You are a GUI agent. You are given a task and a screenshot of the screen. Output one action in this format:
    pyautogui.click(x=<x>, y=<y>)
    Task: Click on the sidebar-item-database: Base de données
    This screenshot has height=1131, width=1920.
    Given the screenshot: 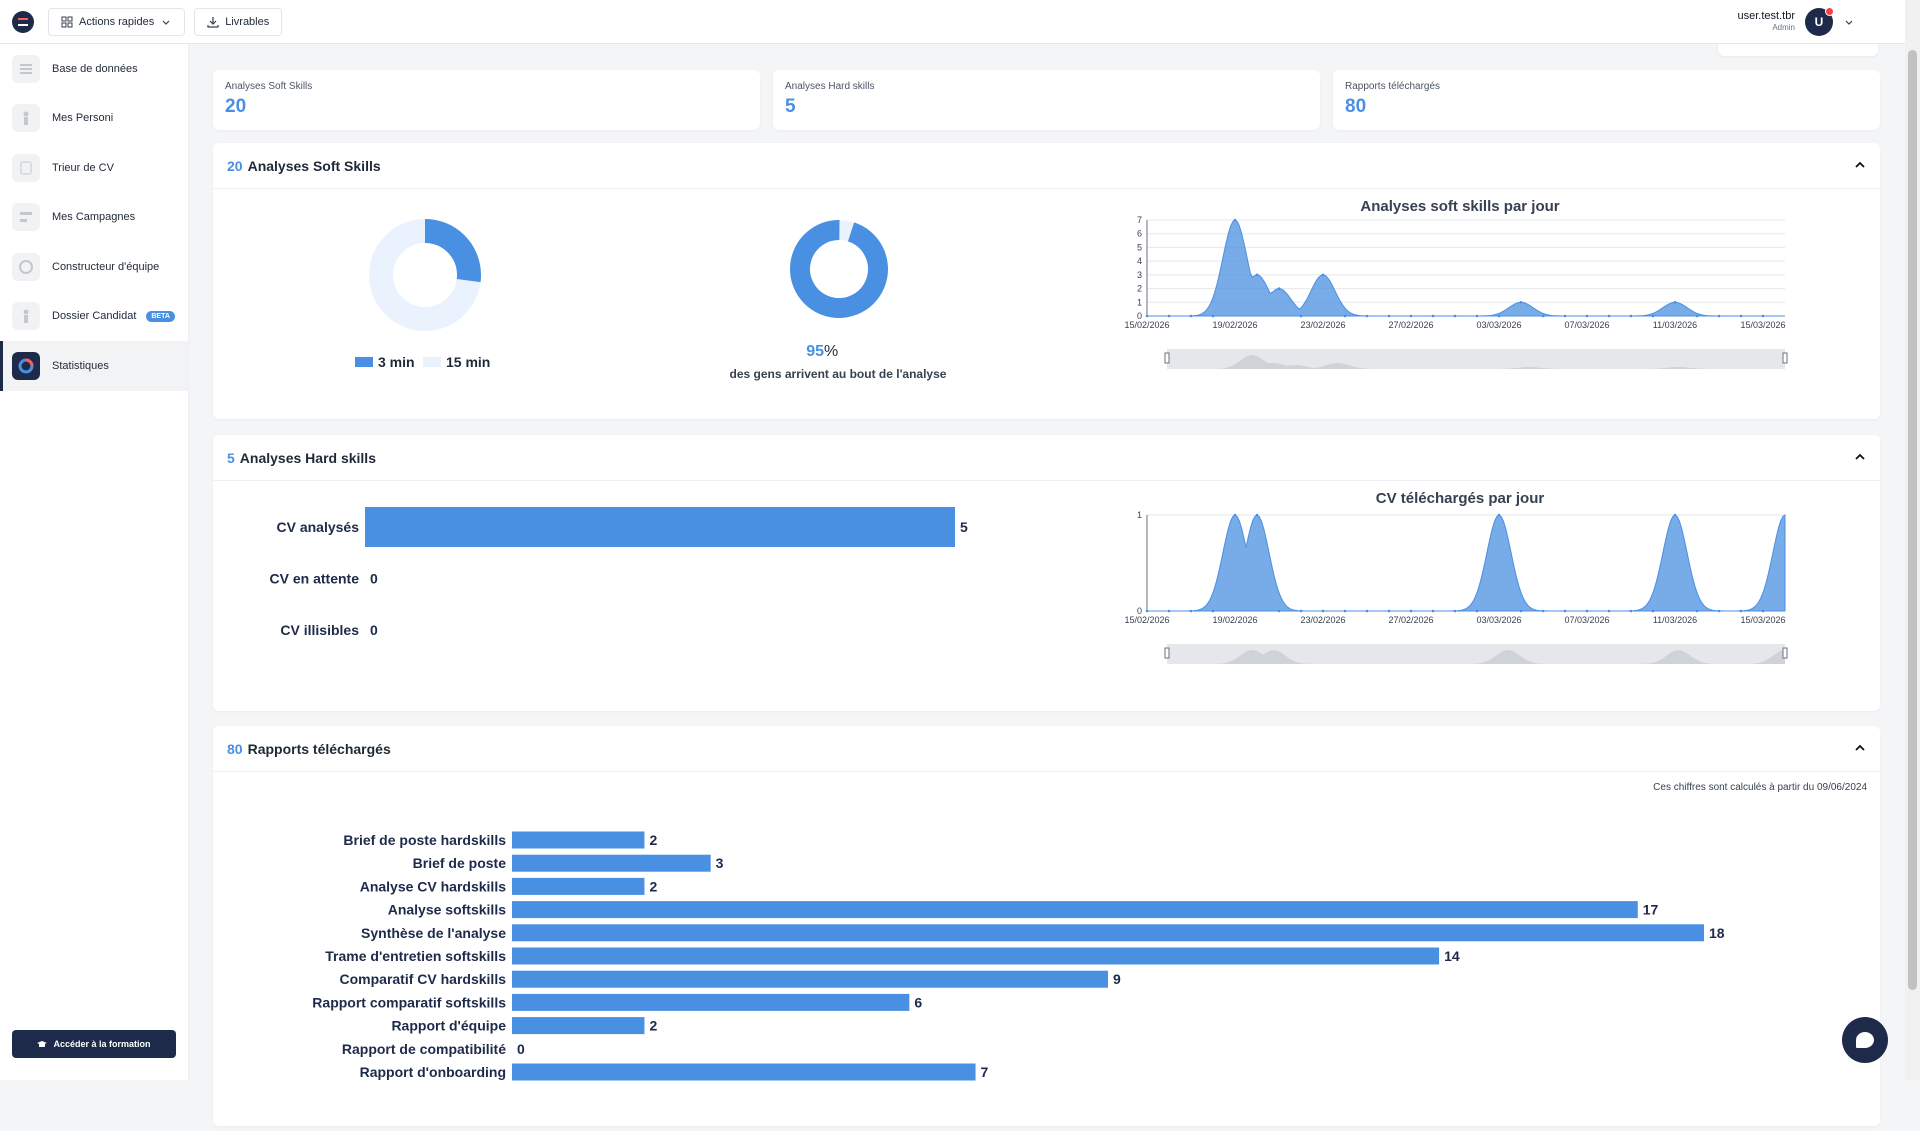 What is the action you would take?
    pyautogui.click(x=94, y=69)
    